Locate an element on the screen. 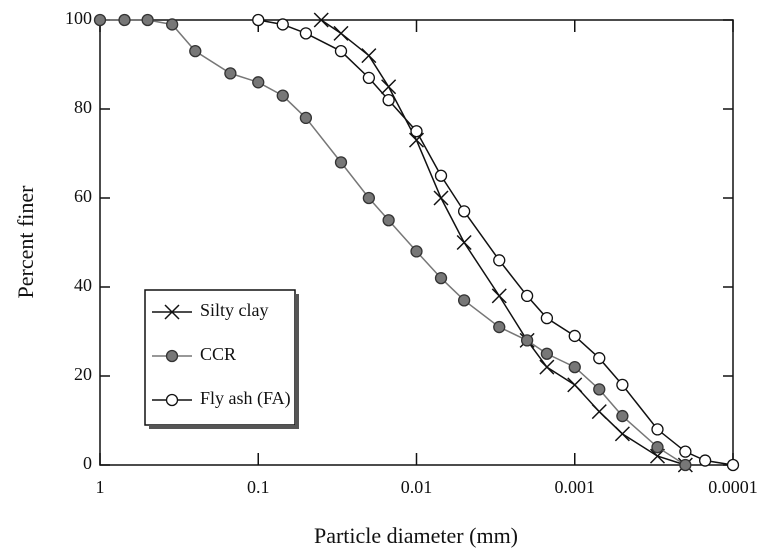 This screenshot has width=765, height=557. y-tick-label: 80 is located at coordinates (83, 107).